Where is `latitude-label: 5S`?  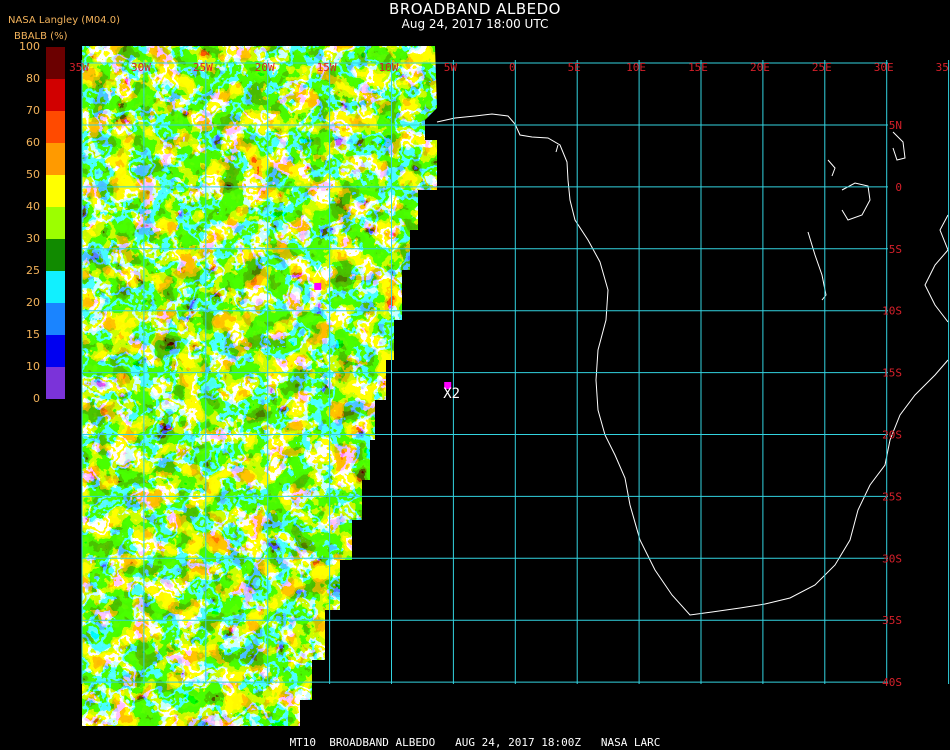
latitude-label: 5S is located at coordinates (895, 249).